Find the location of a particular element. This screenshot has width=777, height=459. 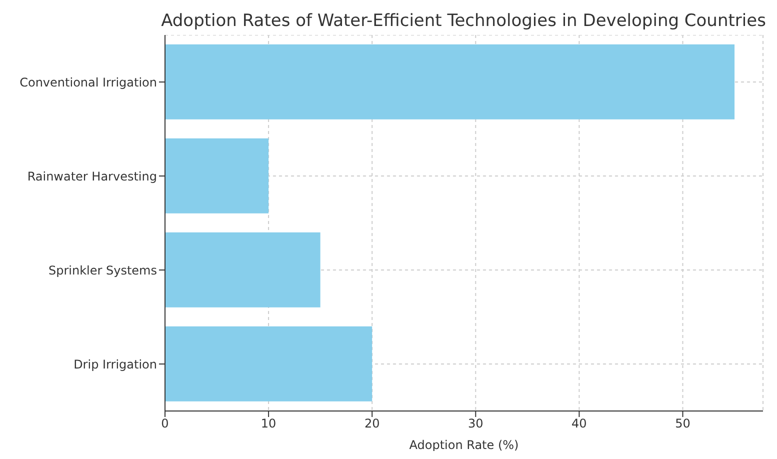

y-tick-label: Rainwater Harvesting is located at coordinates (92, 176).